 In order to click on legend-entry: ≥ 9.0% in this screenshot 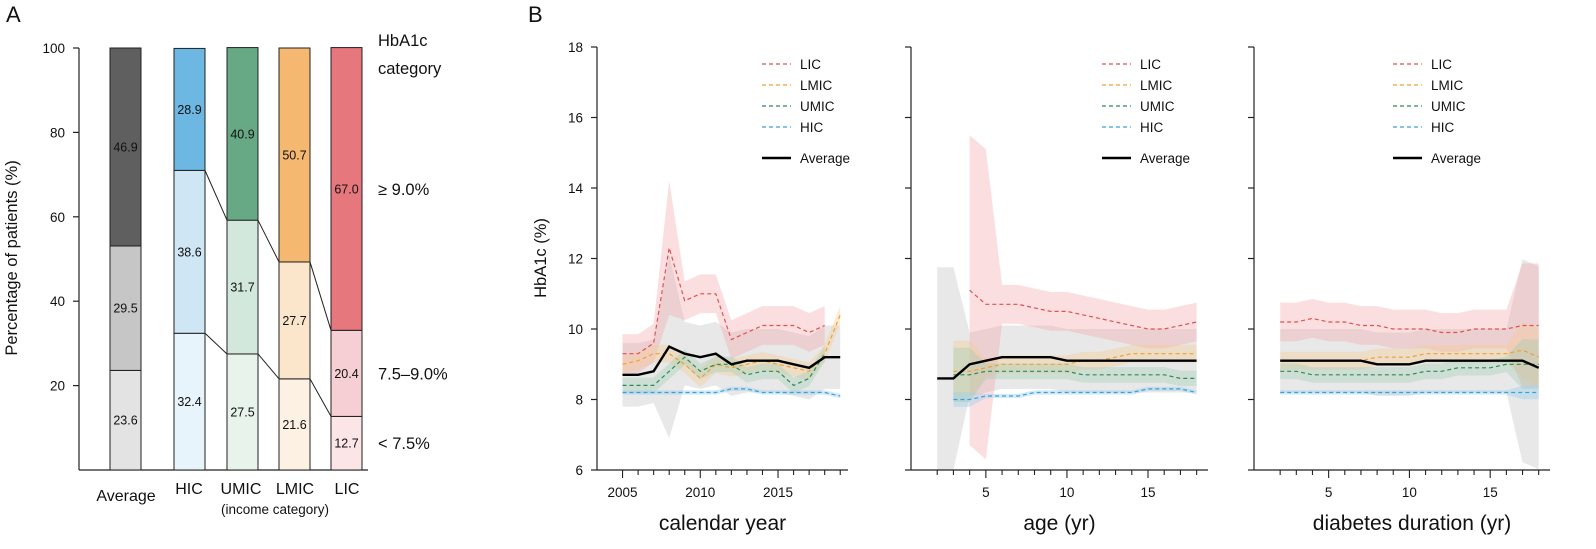, I will do `click(404, 190)`.